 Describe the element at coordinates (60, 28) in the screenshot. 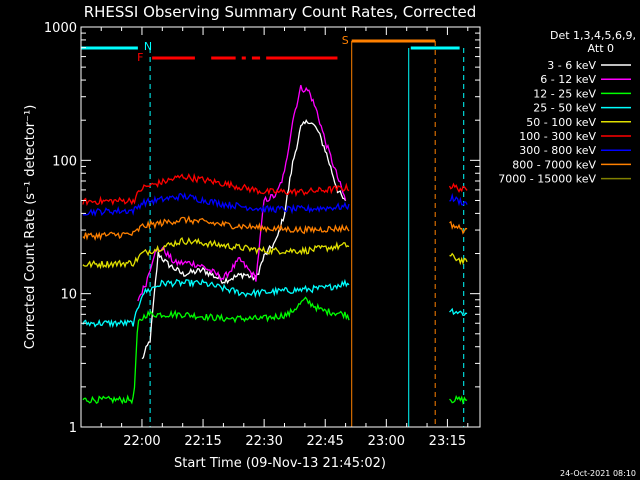

I see `y-tick-label: 1000` at that location.